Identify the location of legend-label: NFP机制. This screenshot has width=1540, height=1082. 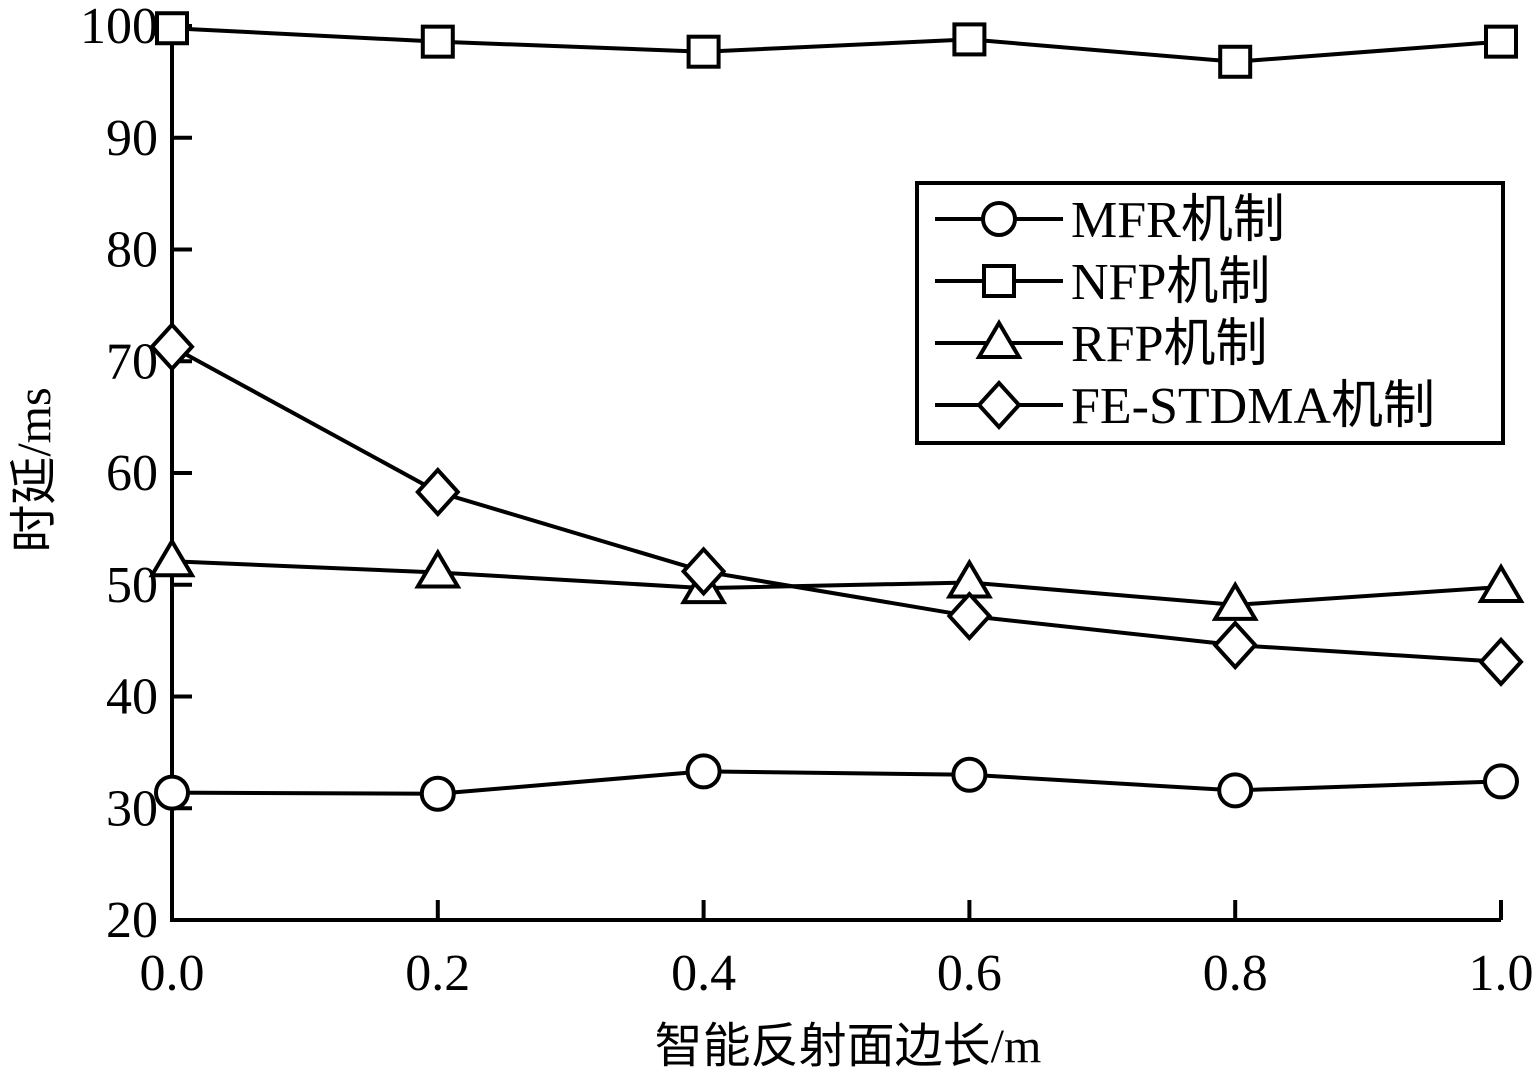
(1170, 282).